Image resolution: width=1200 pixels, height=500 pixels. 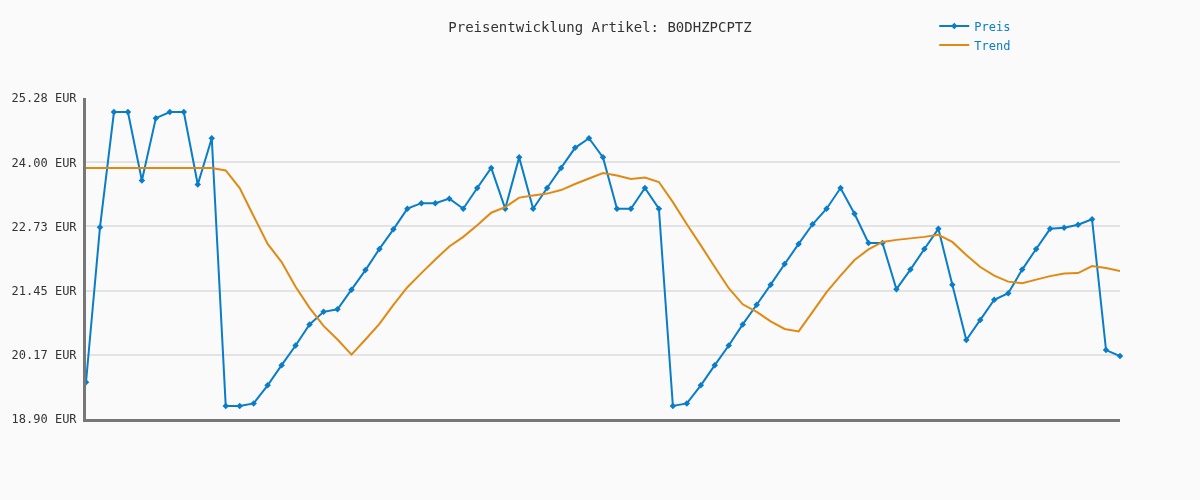 What do you see at coordinates (992, 45) in the screenshot?
I see `legend-label: Trend` at bounding box center [992, 45].